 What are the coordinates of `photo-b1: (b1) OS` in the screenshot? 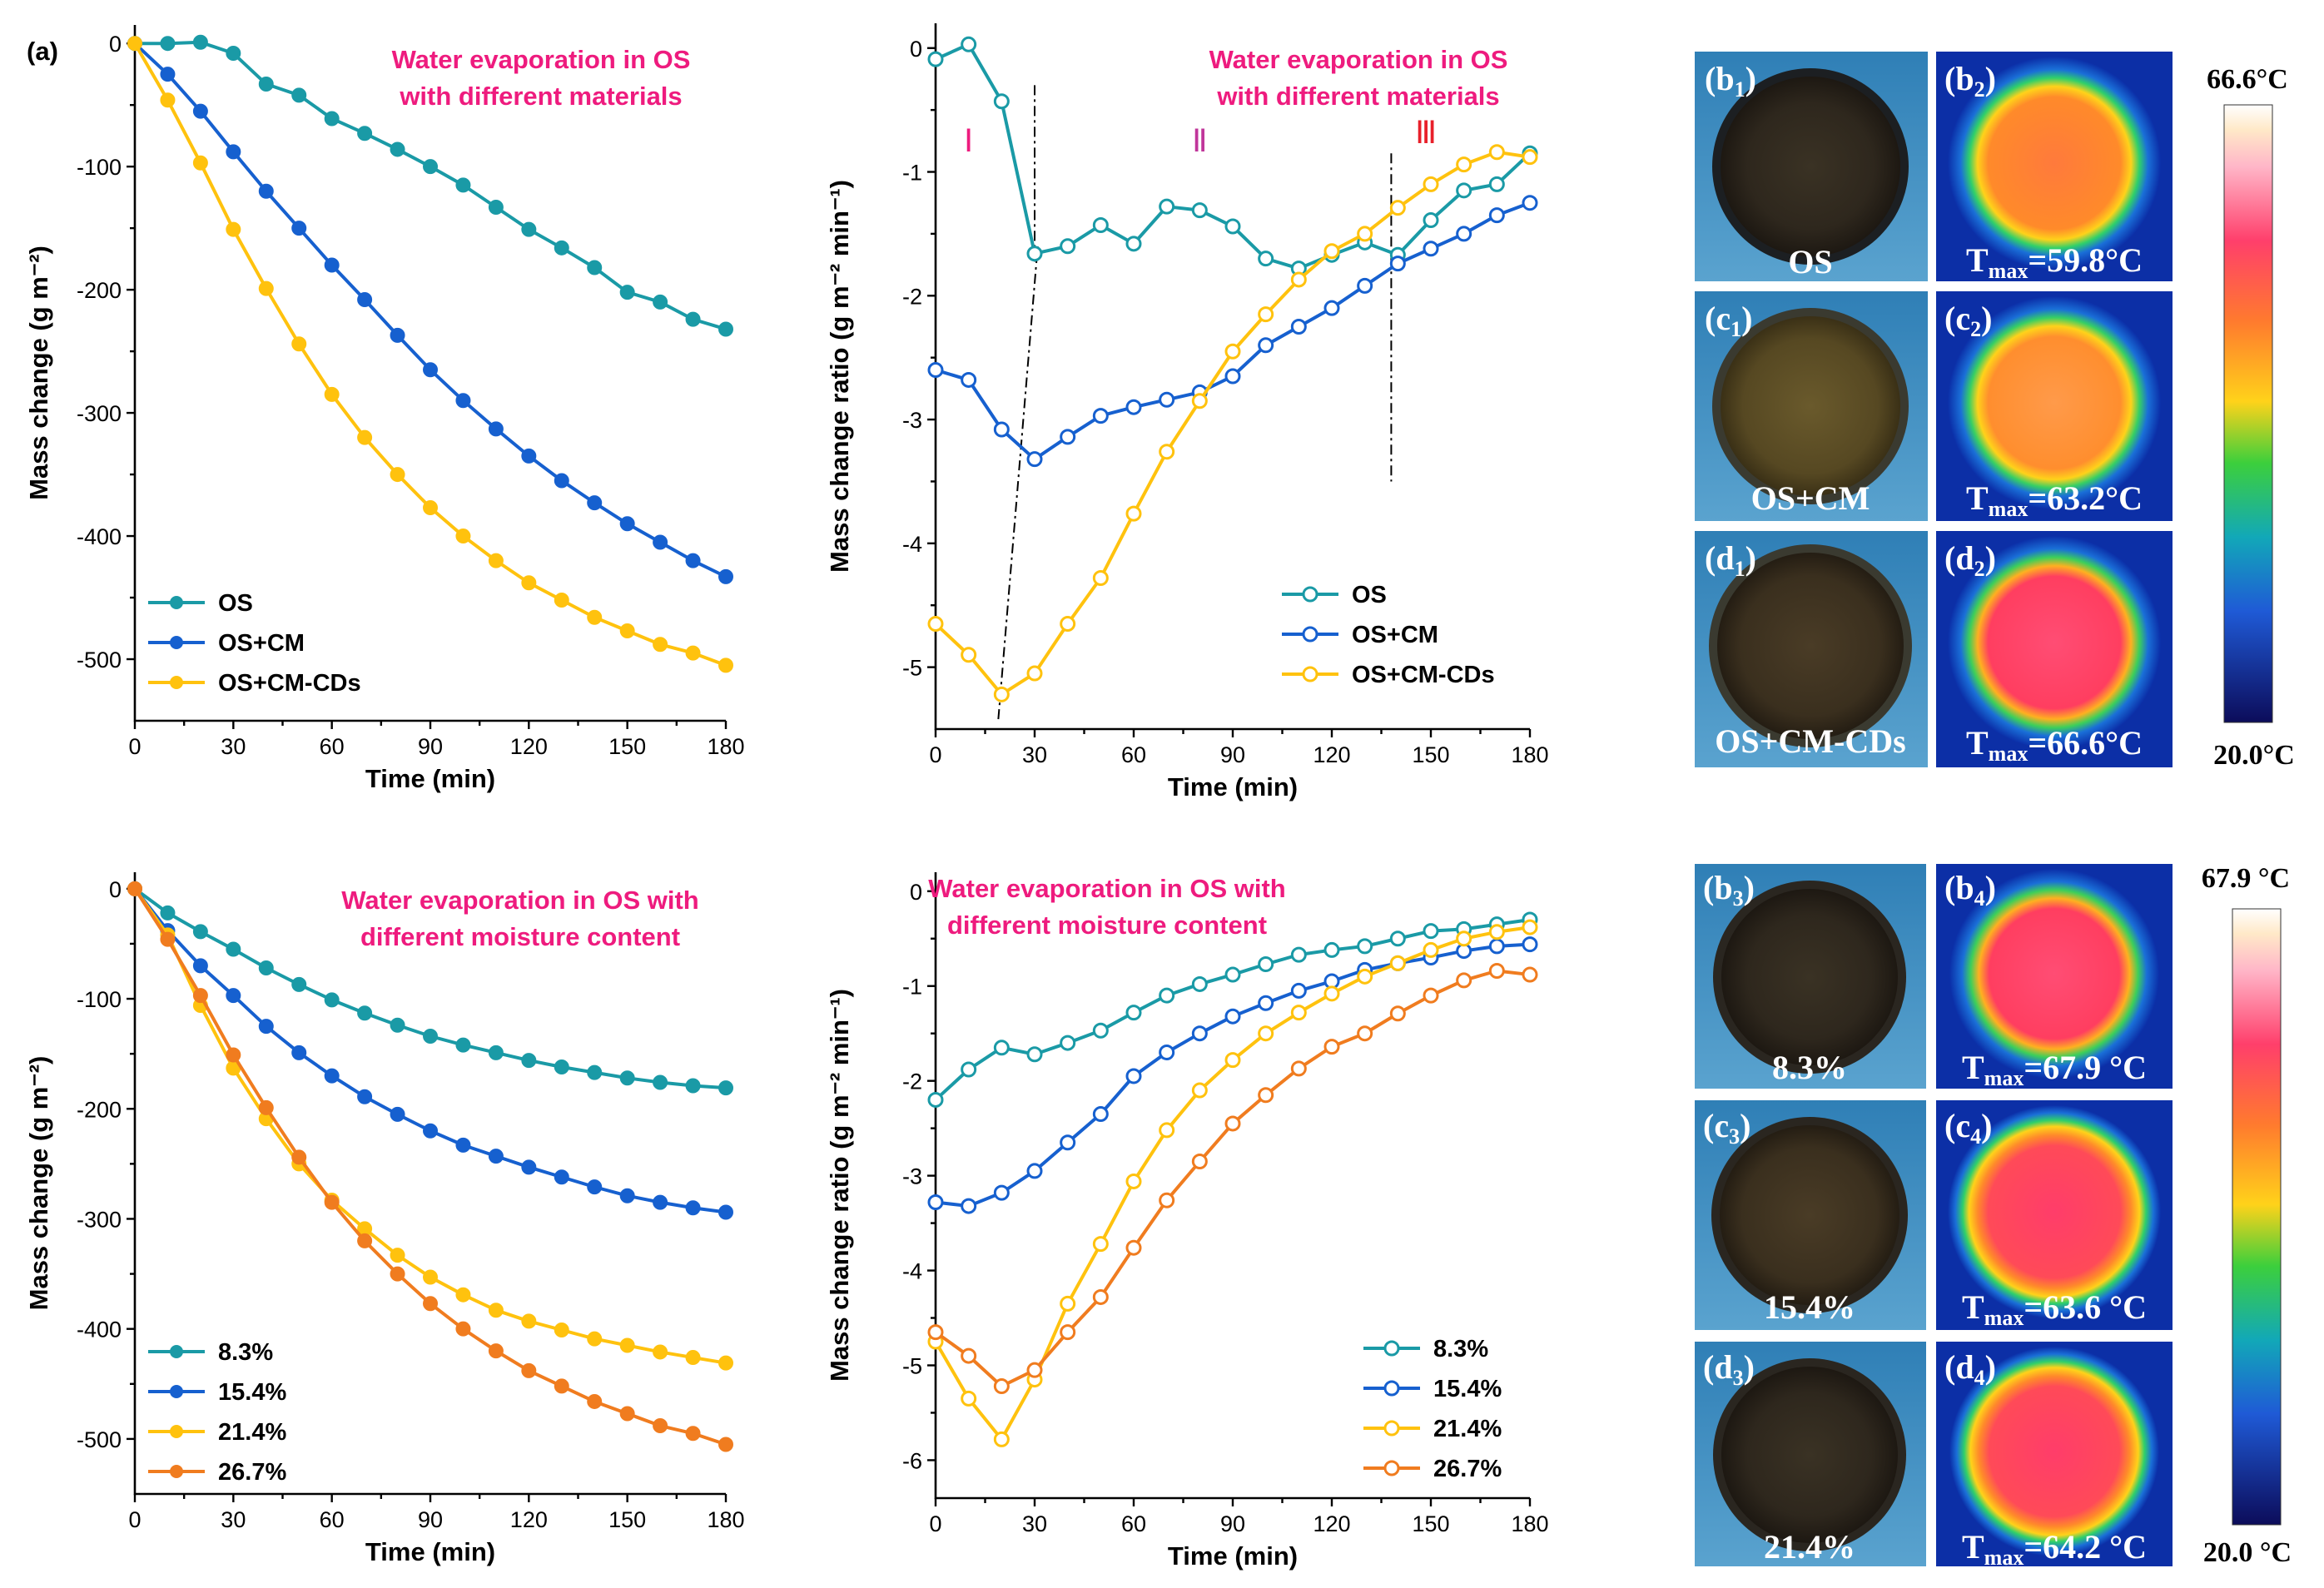 It's located at (1811, 166).